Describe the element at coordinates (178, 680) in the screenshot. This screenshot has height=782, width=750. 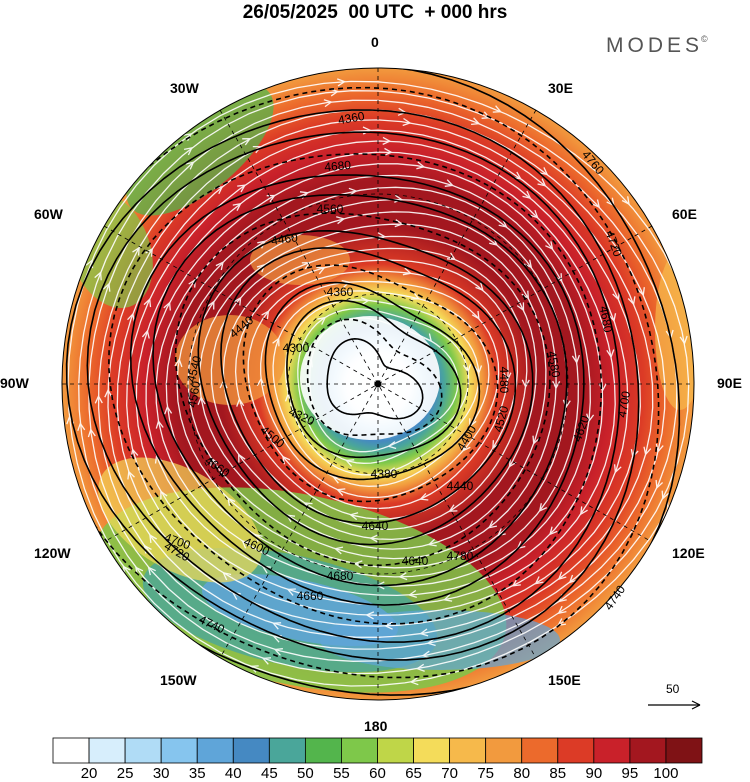
I see `lon-label-150w: 150W` at that location.